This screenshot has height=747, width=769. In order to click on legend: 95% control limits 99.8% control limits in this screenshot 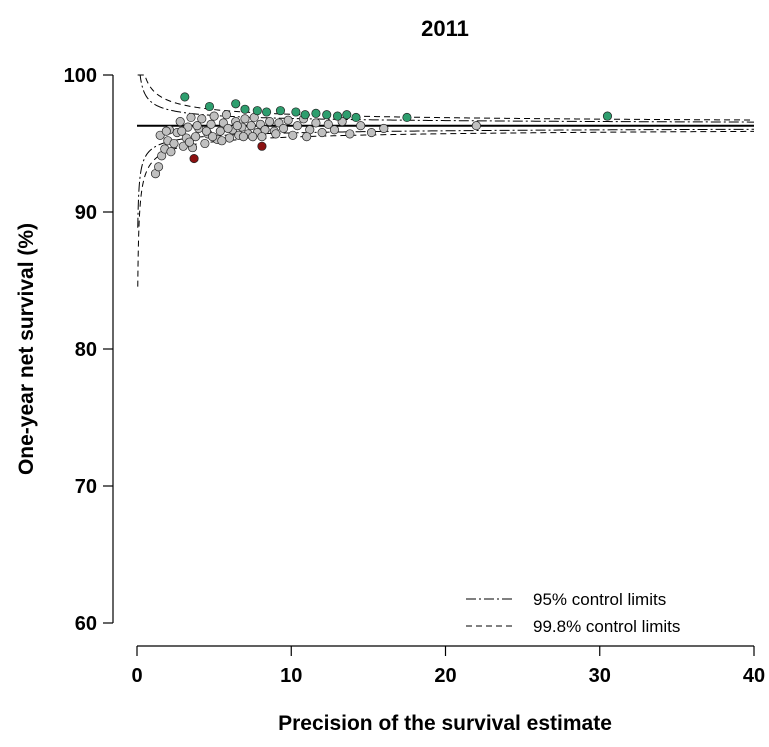, I will do `click(573, 613)`.